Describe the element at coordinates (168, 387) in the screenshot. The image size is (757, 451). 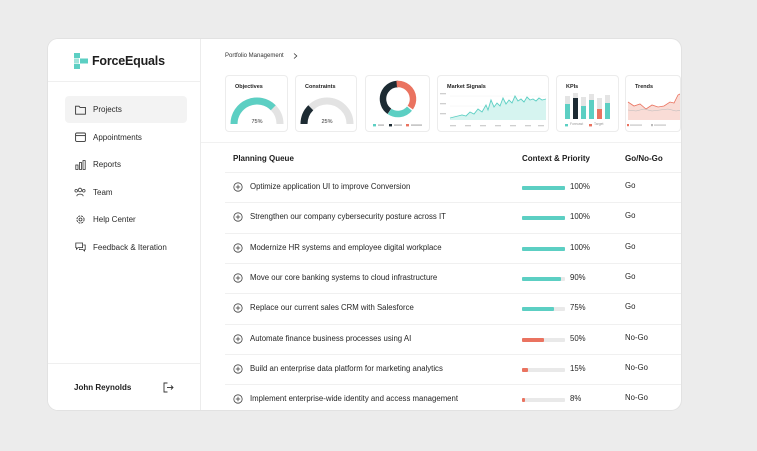
I see `logout-icon` at that location.